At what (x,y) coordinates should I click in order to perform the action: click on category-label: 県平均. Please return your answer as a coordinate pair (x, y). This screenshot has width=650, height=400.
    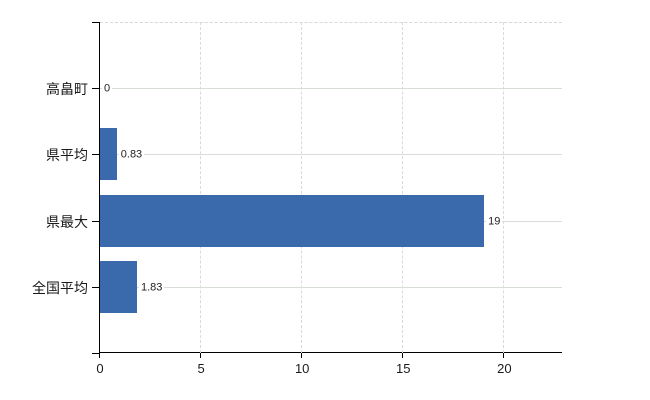
    Looking at the image, I should click on (67, 155).